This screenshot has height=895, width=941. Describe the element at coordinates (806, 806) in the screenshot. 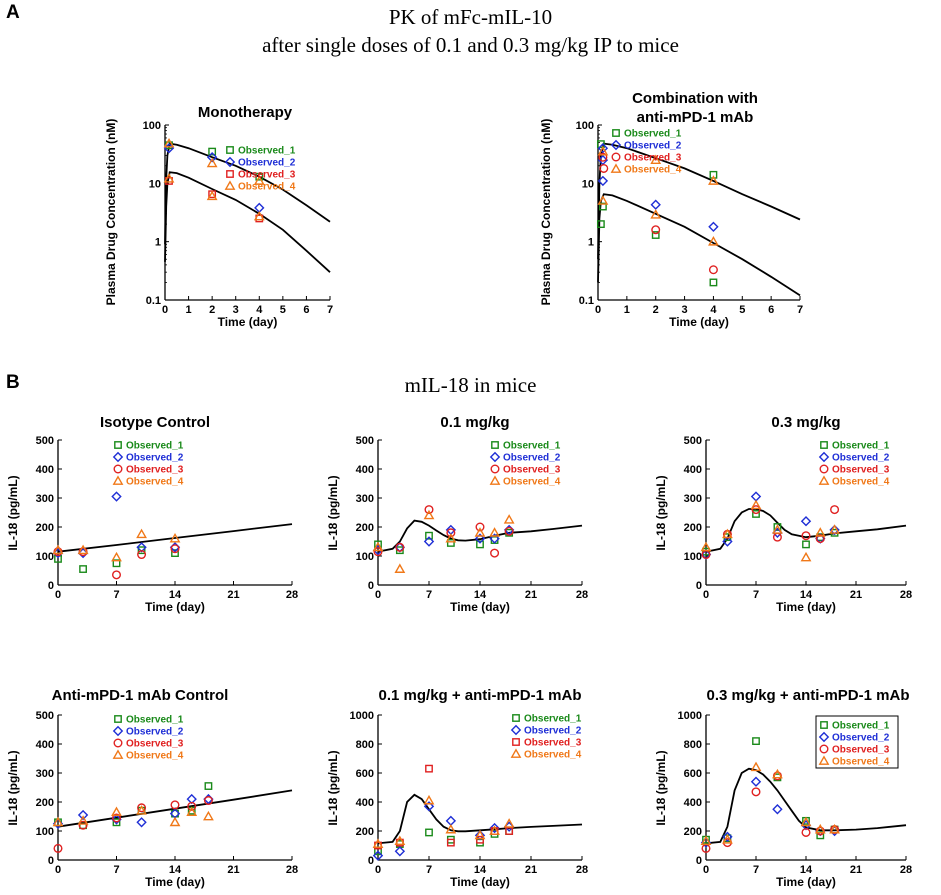

I see `model-line` at that location.